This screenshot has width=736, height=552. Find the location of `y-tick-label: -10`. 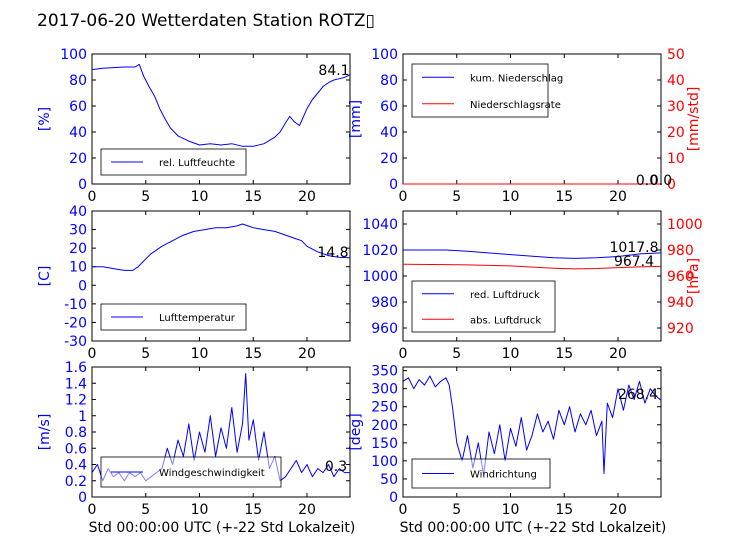

y-tick-label: -10 is located at coordinates (75, 305).